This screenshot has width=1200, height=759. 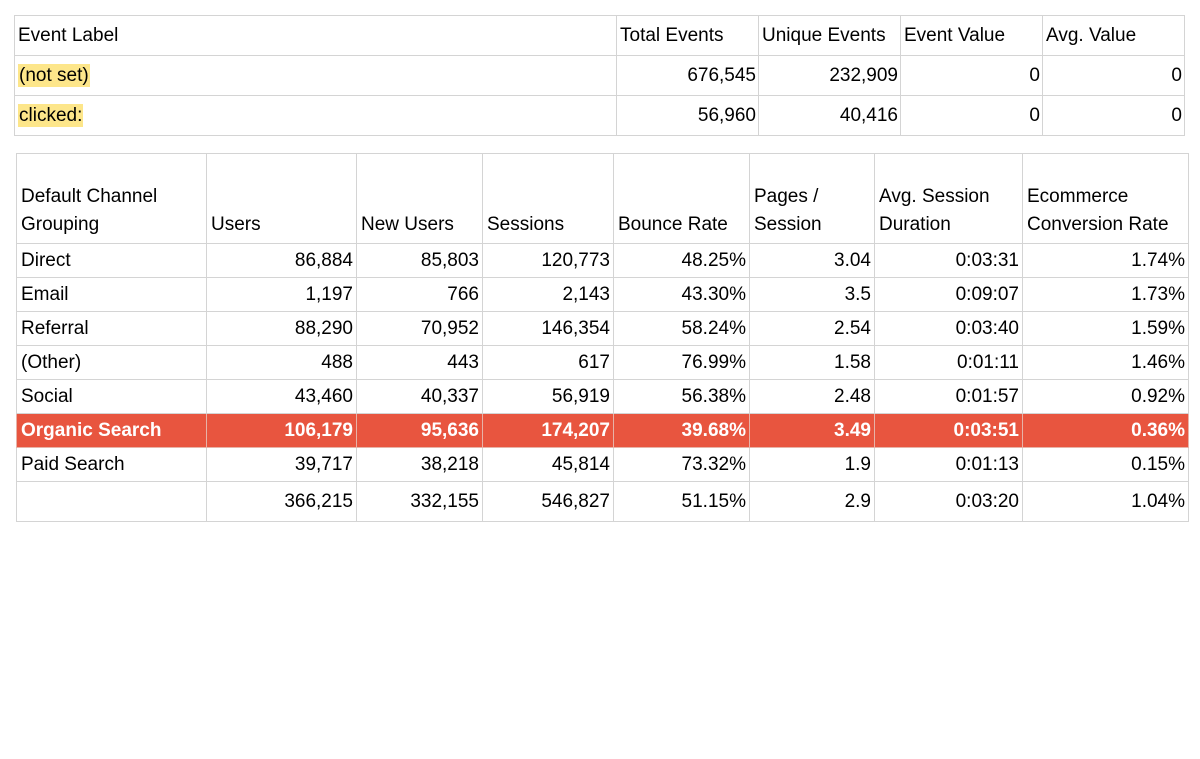 What do you see at coordinates (948, 362) in the screenshot?
I see `avg-session-duration-cell: 0:01:11` at bounding box center [948, 362].